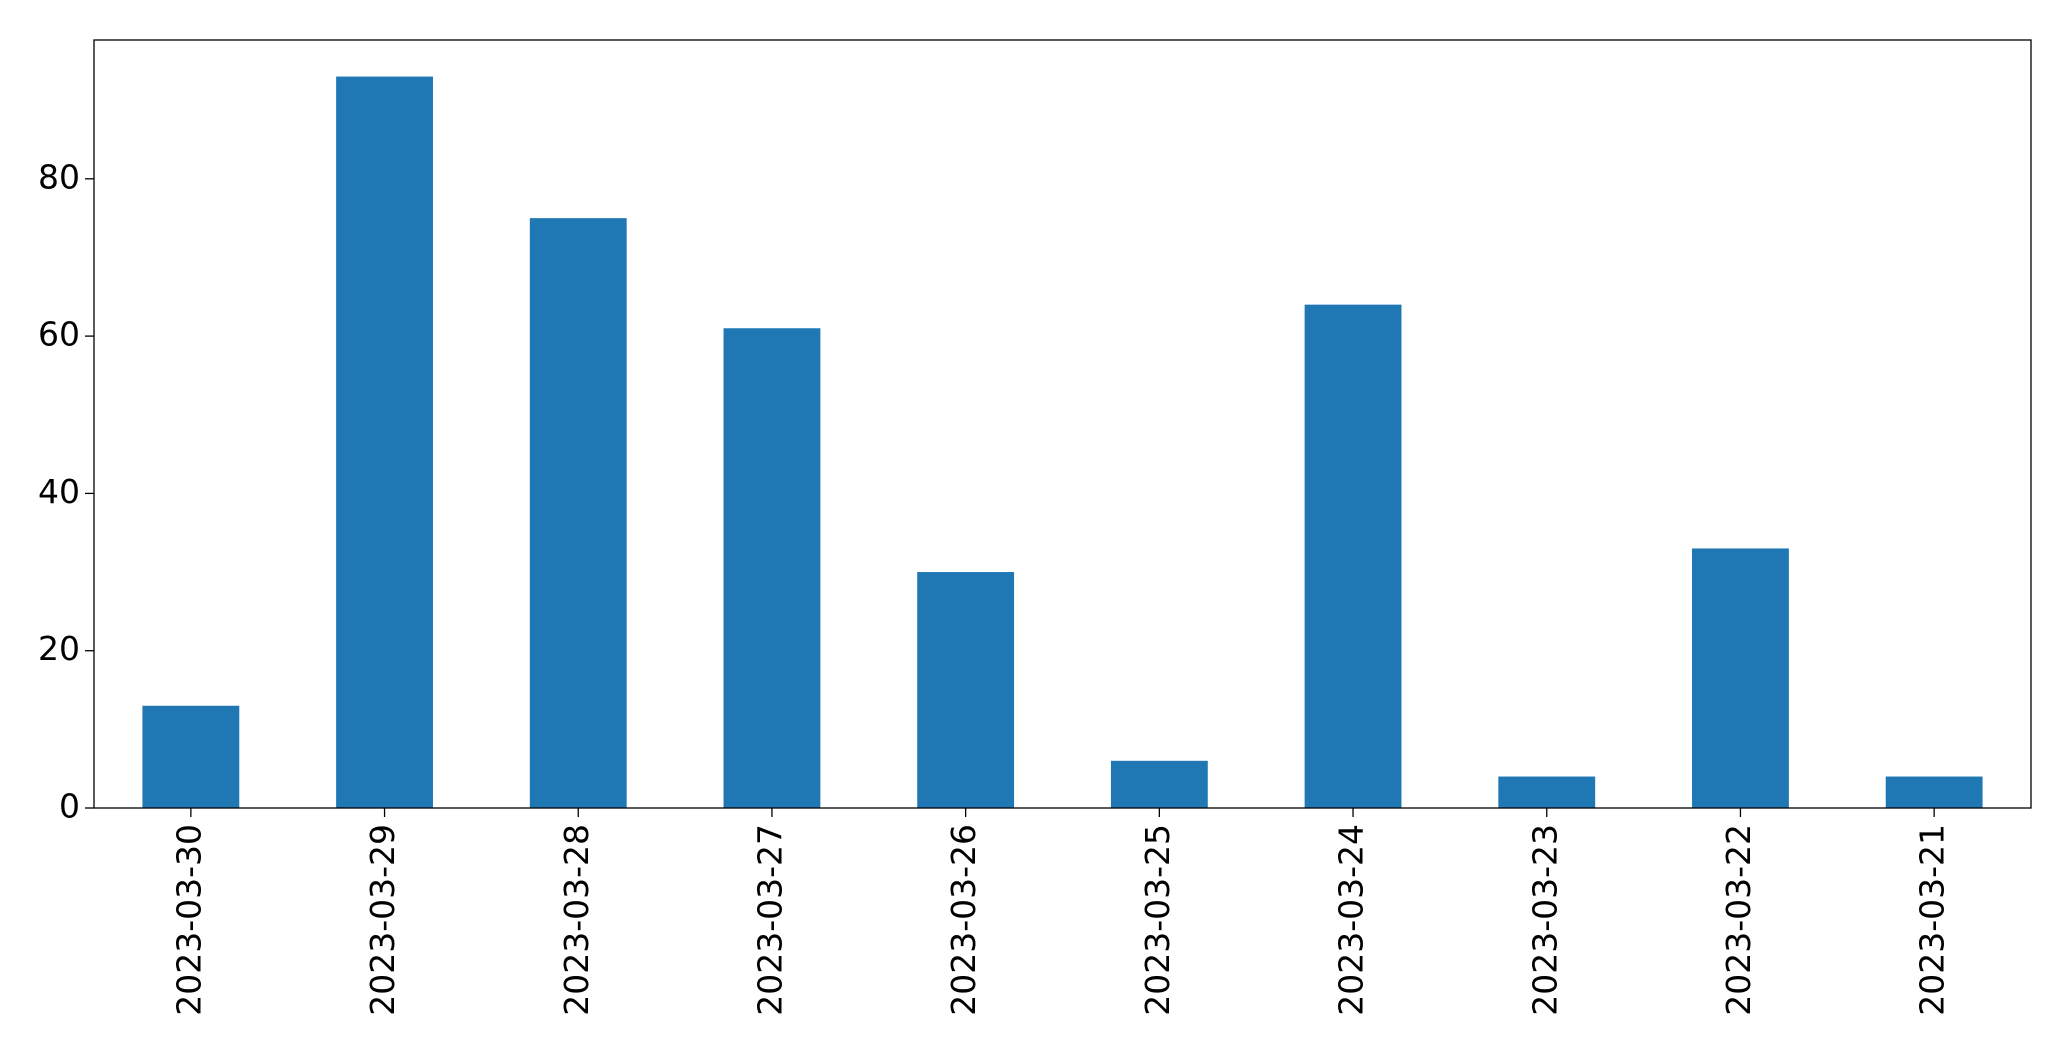 The width and height of the screenshot is (2071, 1061). I want to click on x-tick-label: 2023-03-22, so click(1738, 920).